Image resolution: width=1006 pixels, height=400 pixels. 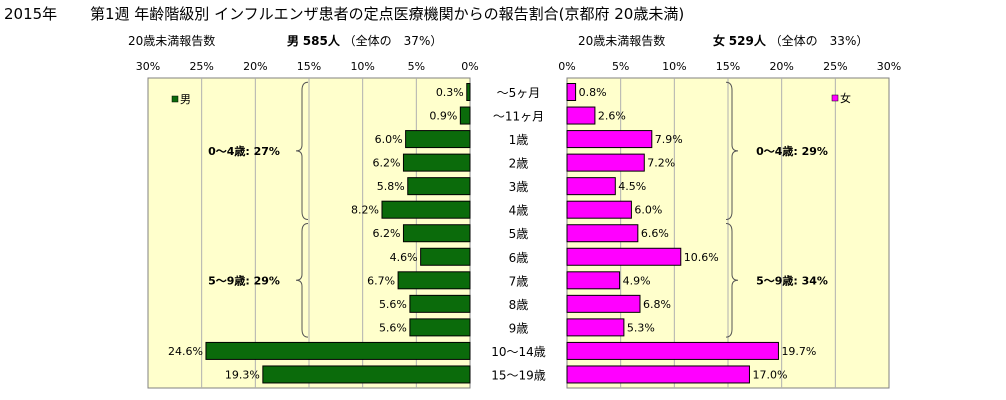 What do you see at coordinates (845, 98) in the screenshot?
I see `female-legend-label: 女` at bounding box center [845, 98].